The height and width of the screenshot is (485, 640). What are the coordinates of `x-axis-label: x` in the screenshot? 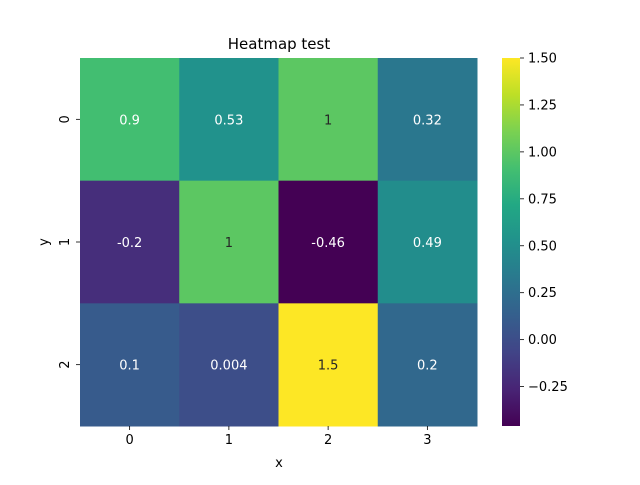 It's located at (279, 463).